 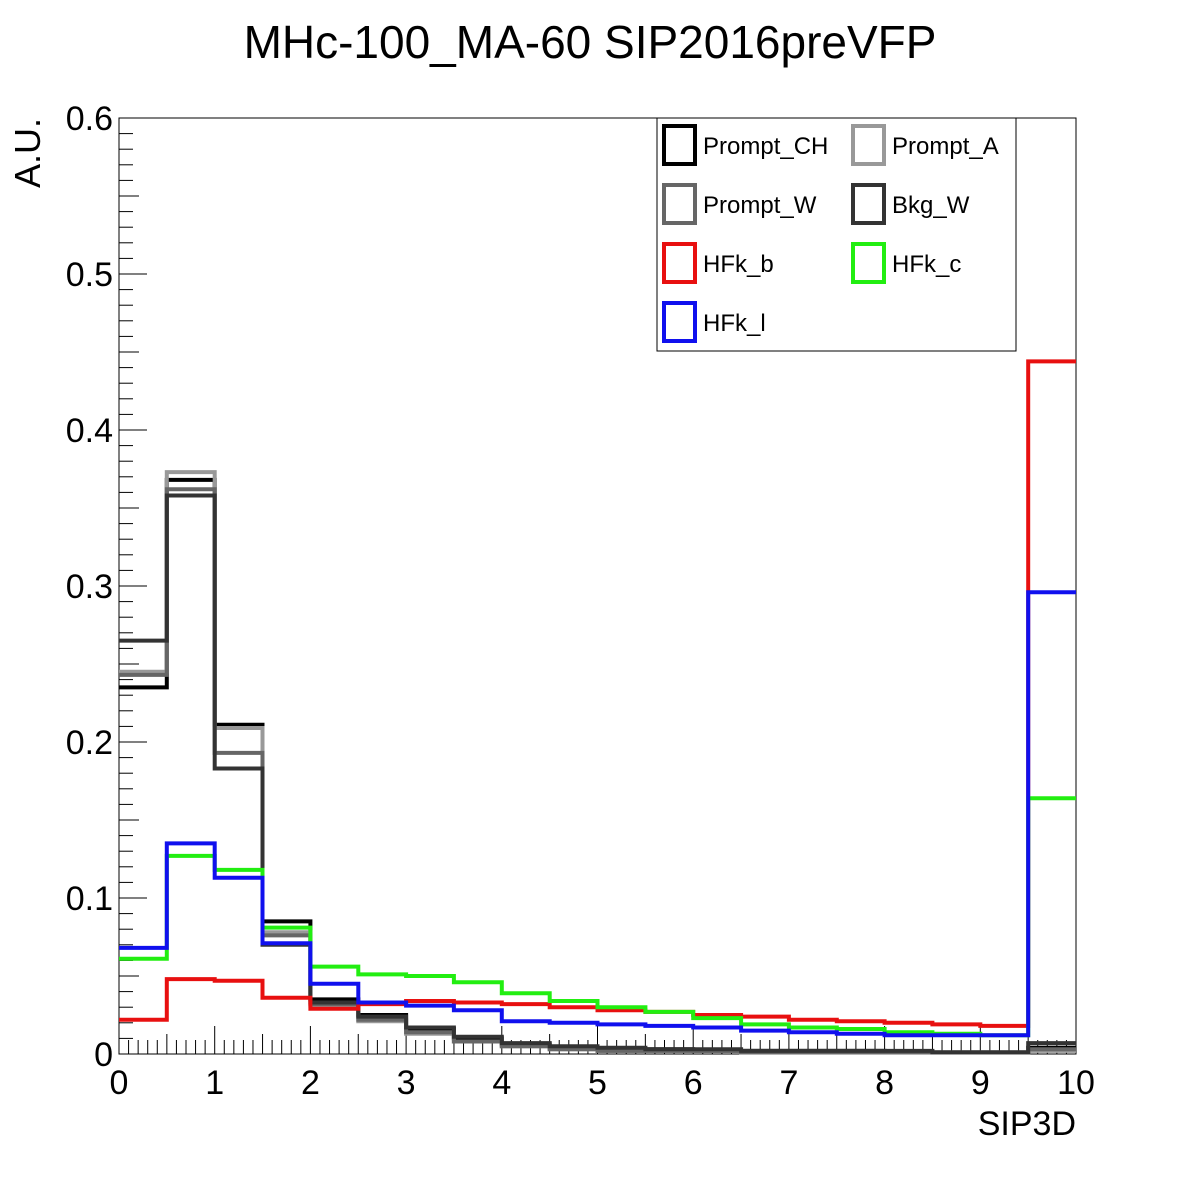 I want to click on x-axis-label: SIP3D, so click(x=1027, y=1124).